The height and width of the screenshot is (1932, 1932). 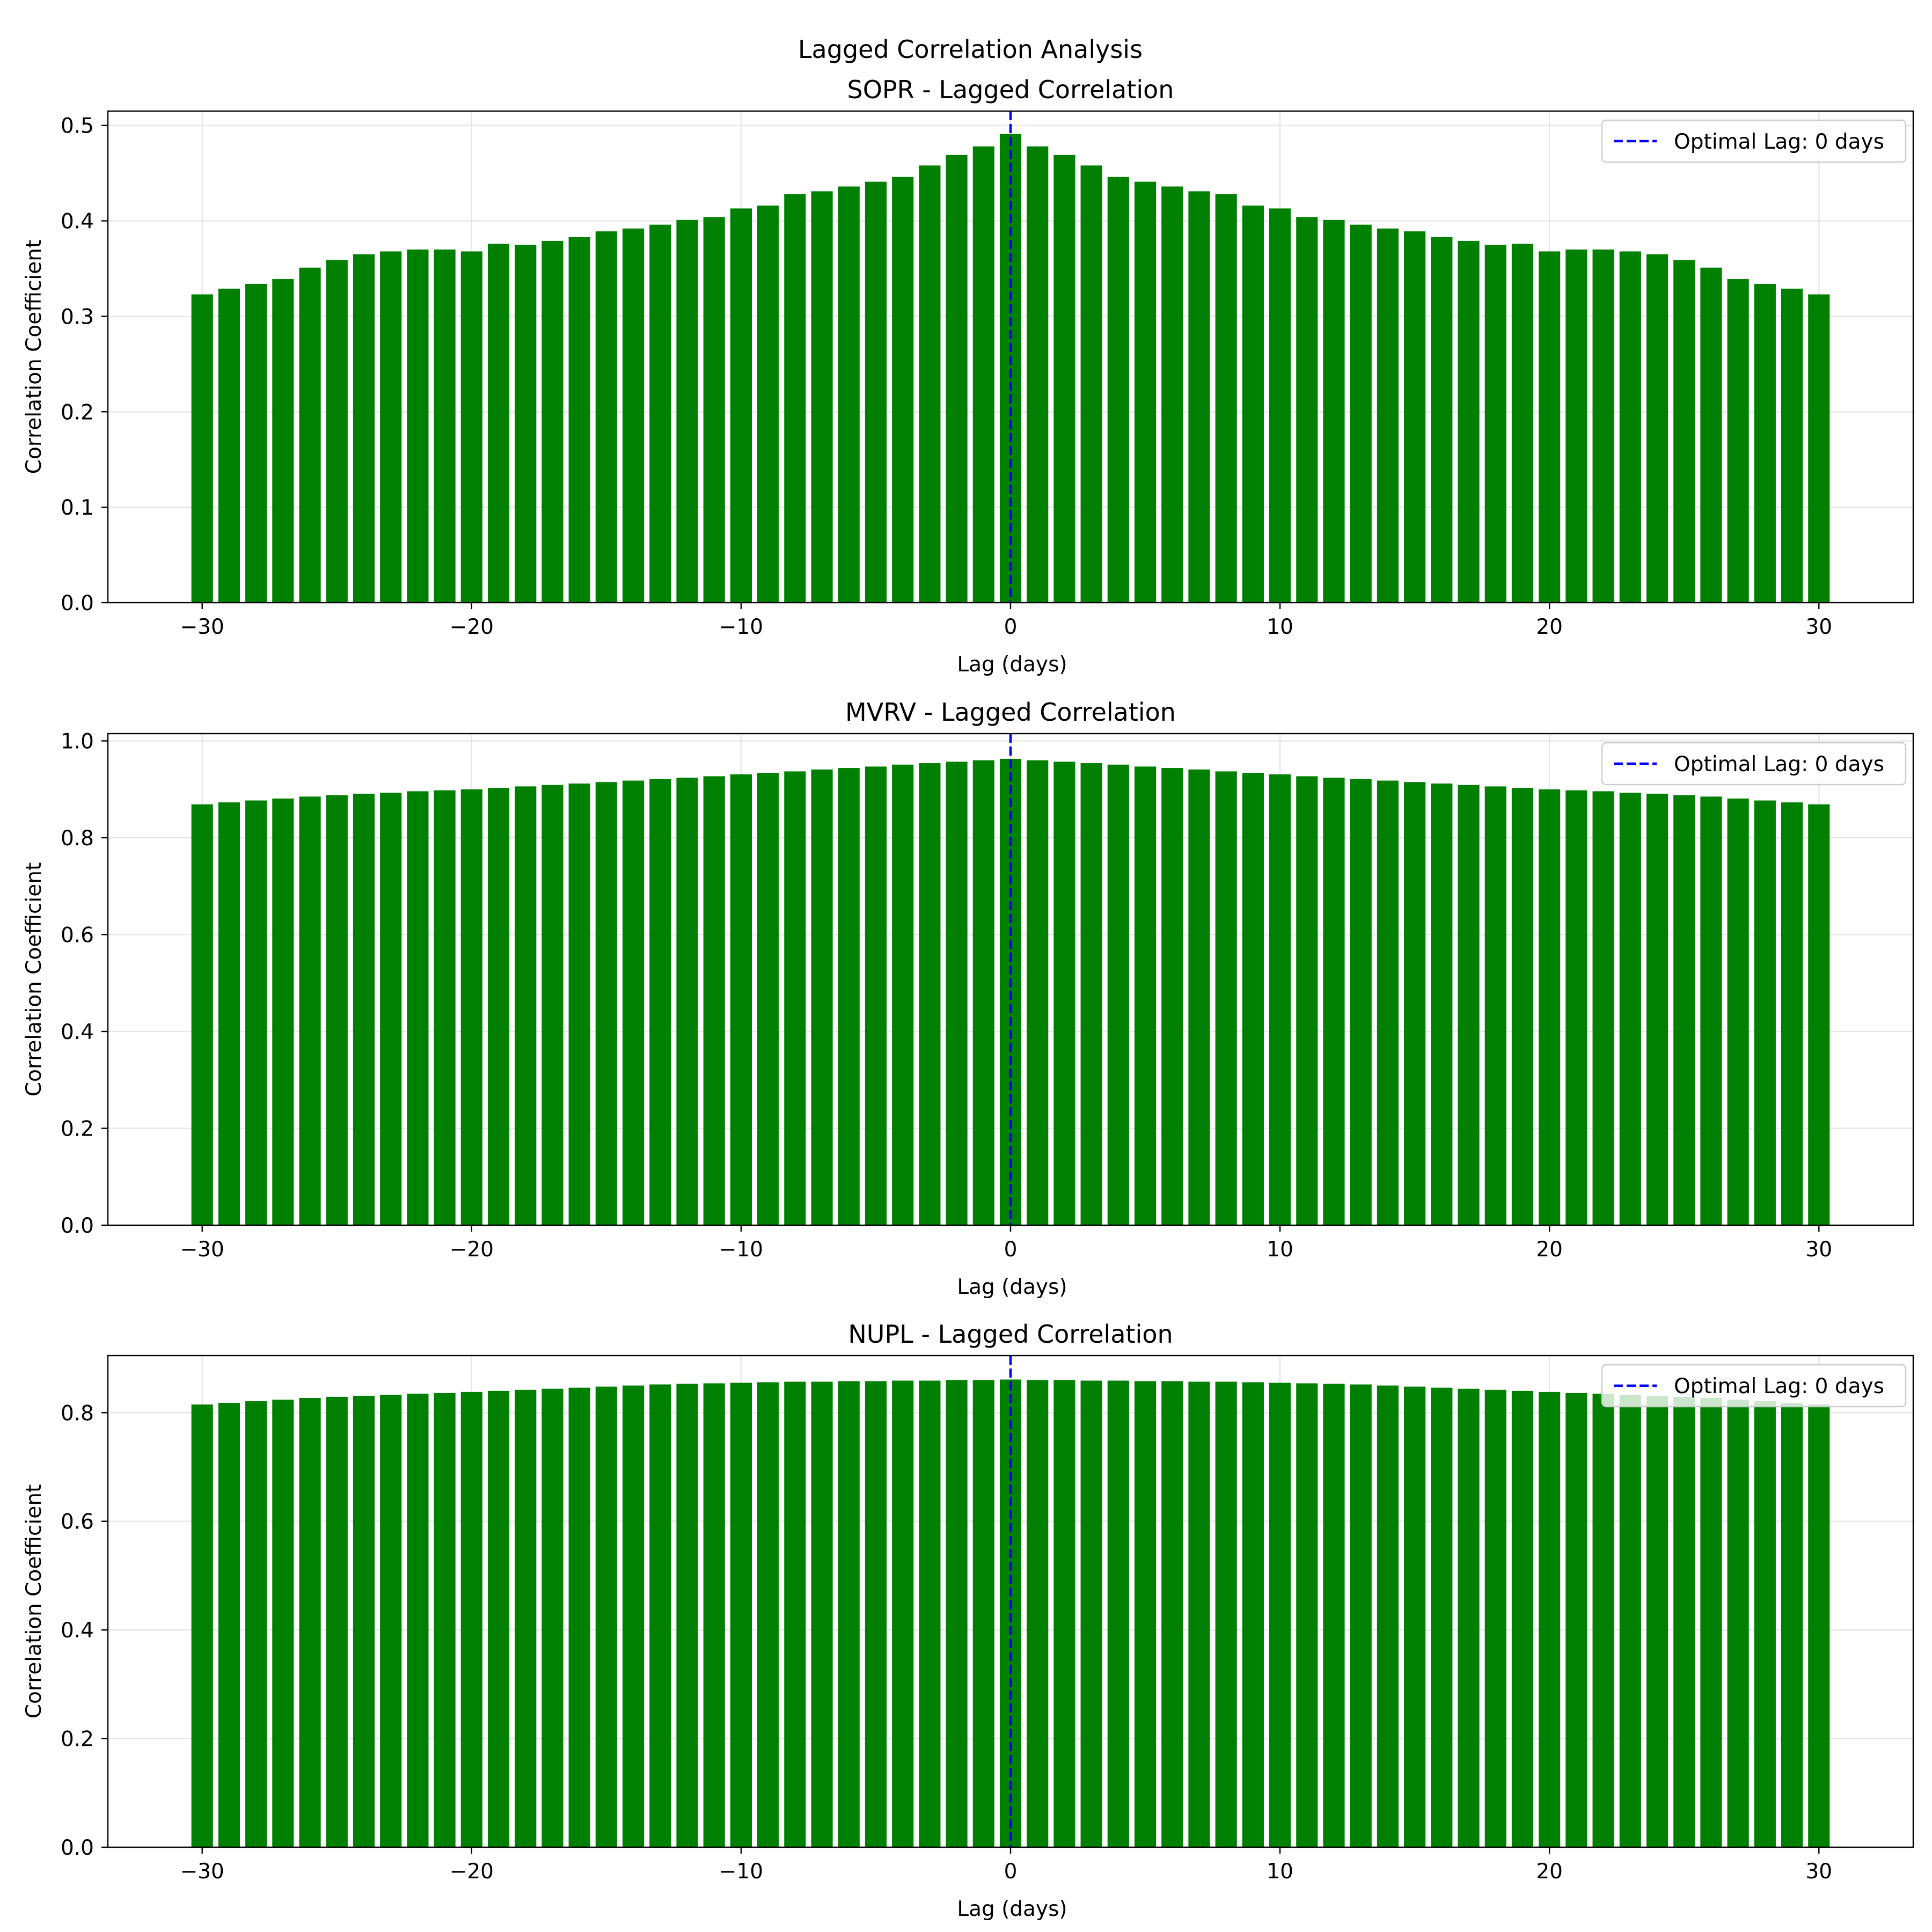 What do you see at coordinates (77, 1226) in the screenshot?
I see `y-tick-label: 0.0` at bounding box center [77, 1226].